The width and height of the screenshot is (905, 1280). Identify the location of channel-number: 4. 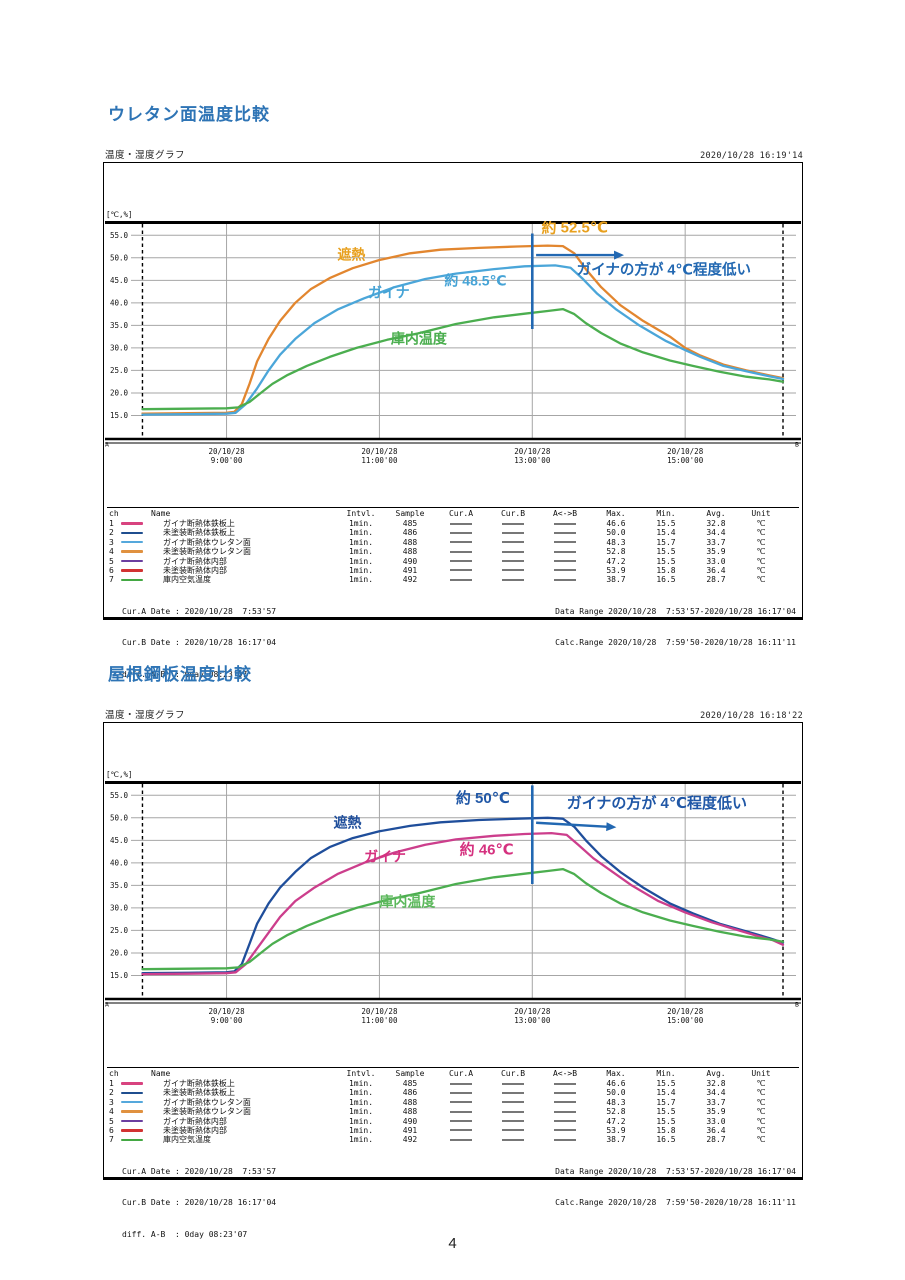
(111, 552).